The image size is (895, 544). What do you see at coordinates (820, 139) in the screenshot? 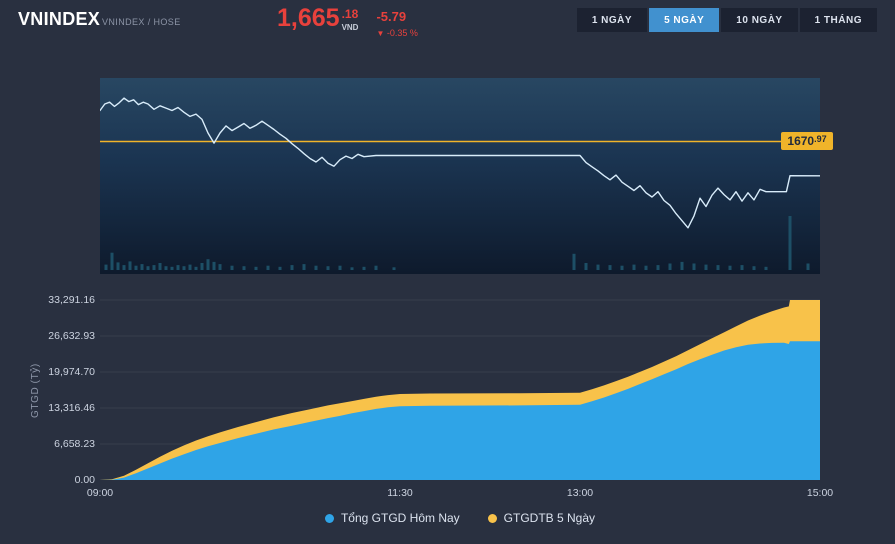
I see `reference-price-dec: .97` at bounding box center [820, 139].